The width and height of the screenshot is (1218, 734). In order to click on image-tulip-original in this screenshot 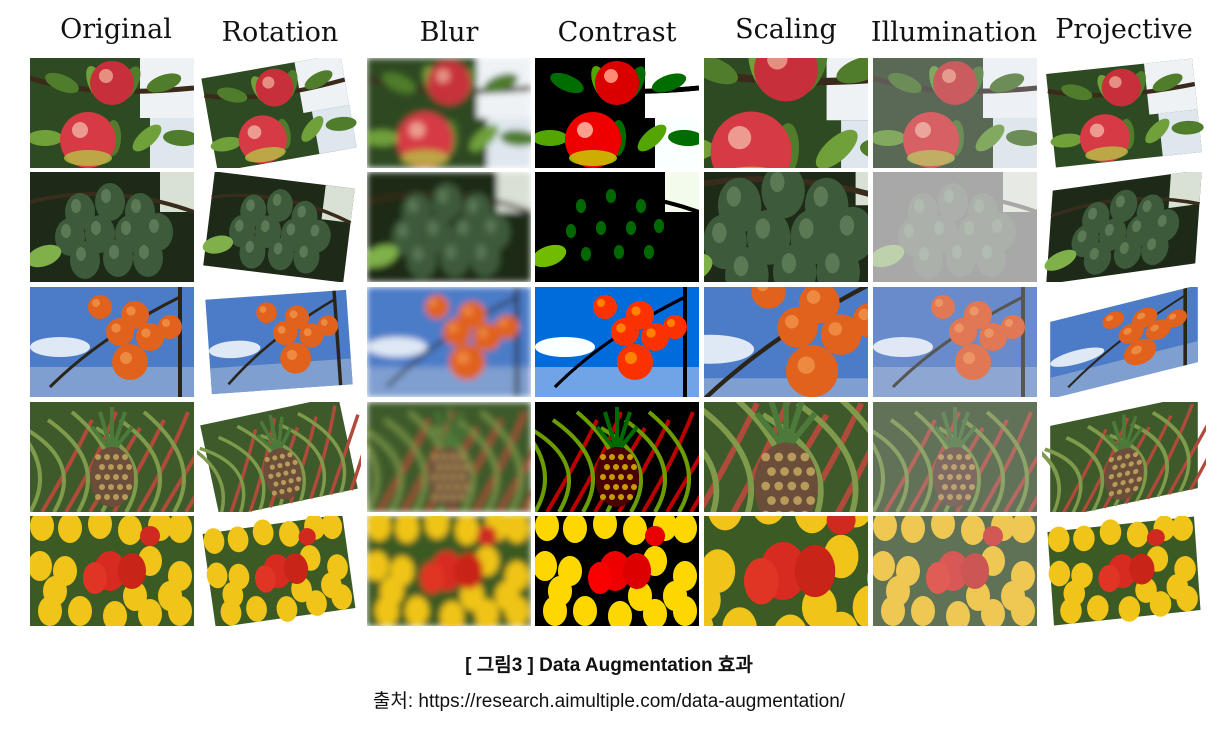, I will do `click(112, 571)`.